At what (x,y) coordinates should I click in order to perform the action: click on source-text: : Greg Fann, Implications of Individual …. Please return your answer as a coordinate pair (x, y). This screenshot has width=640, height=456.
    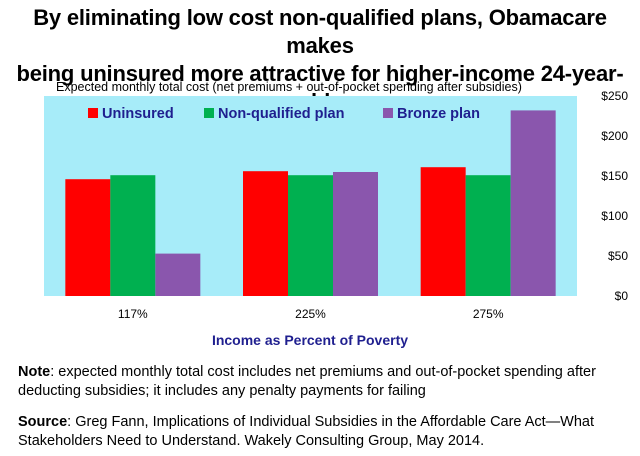
    Looking at the image, I should click on (306, 431).